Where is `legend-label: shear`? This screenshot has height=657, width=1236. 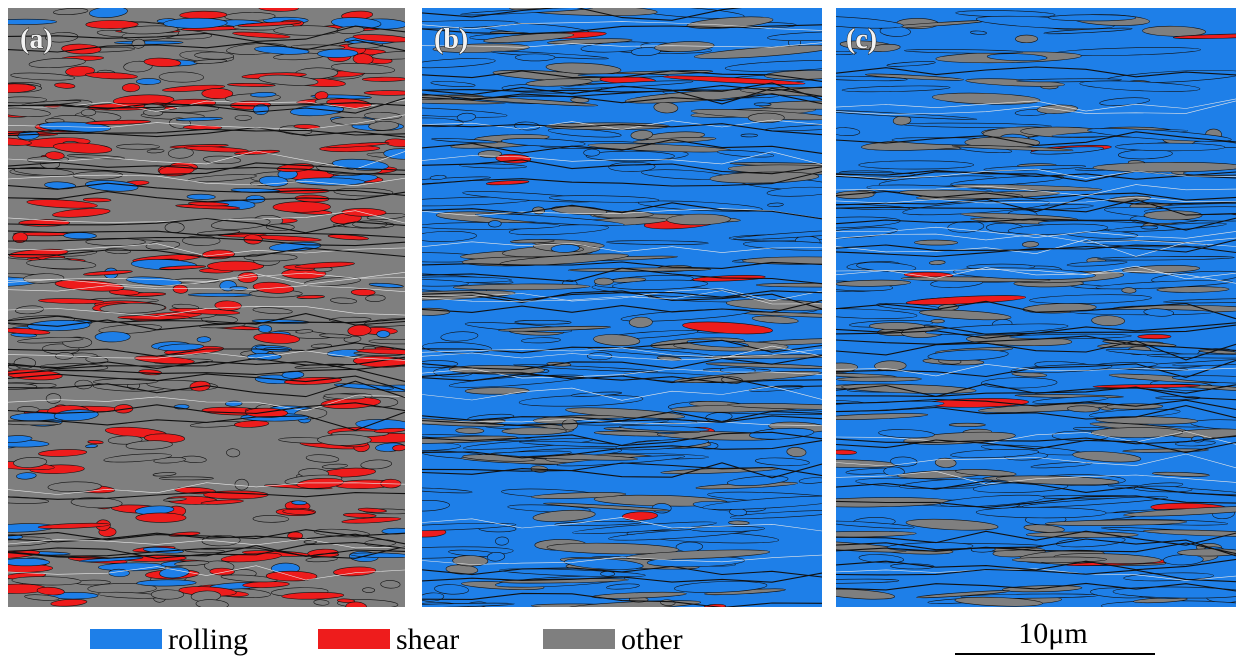
legend-label: shear is located at coordinates (427, 639).